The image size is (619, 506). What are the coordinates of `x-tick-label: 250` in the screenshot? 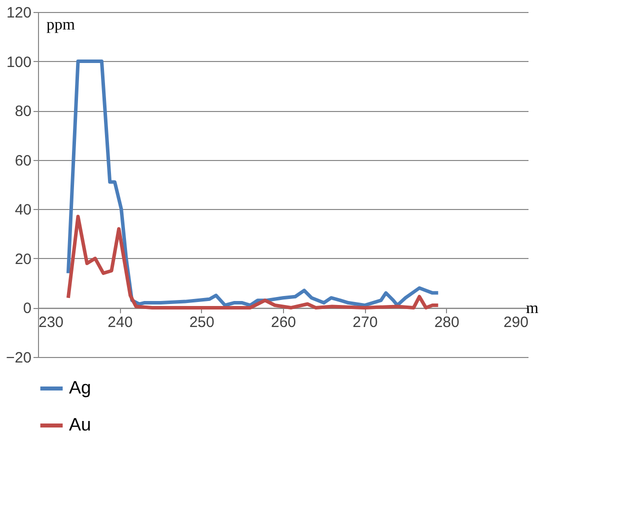 It's located at (201, 323).